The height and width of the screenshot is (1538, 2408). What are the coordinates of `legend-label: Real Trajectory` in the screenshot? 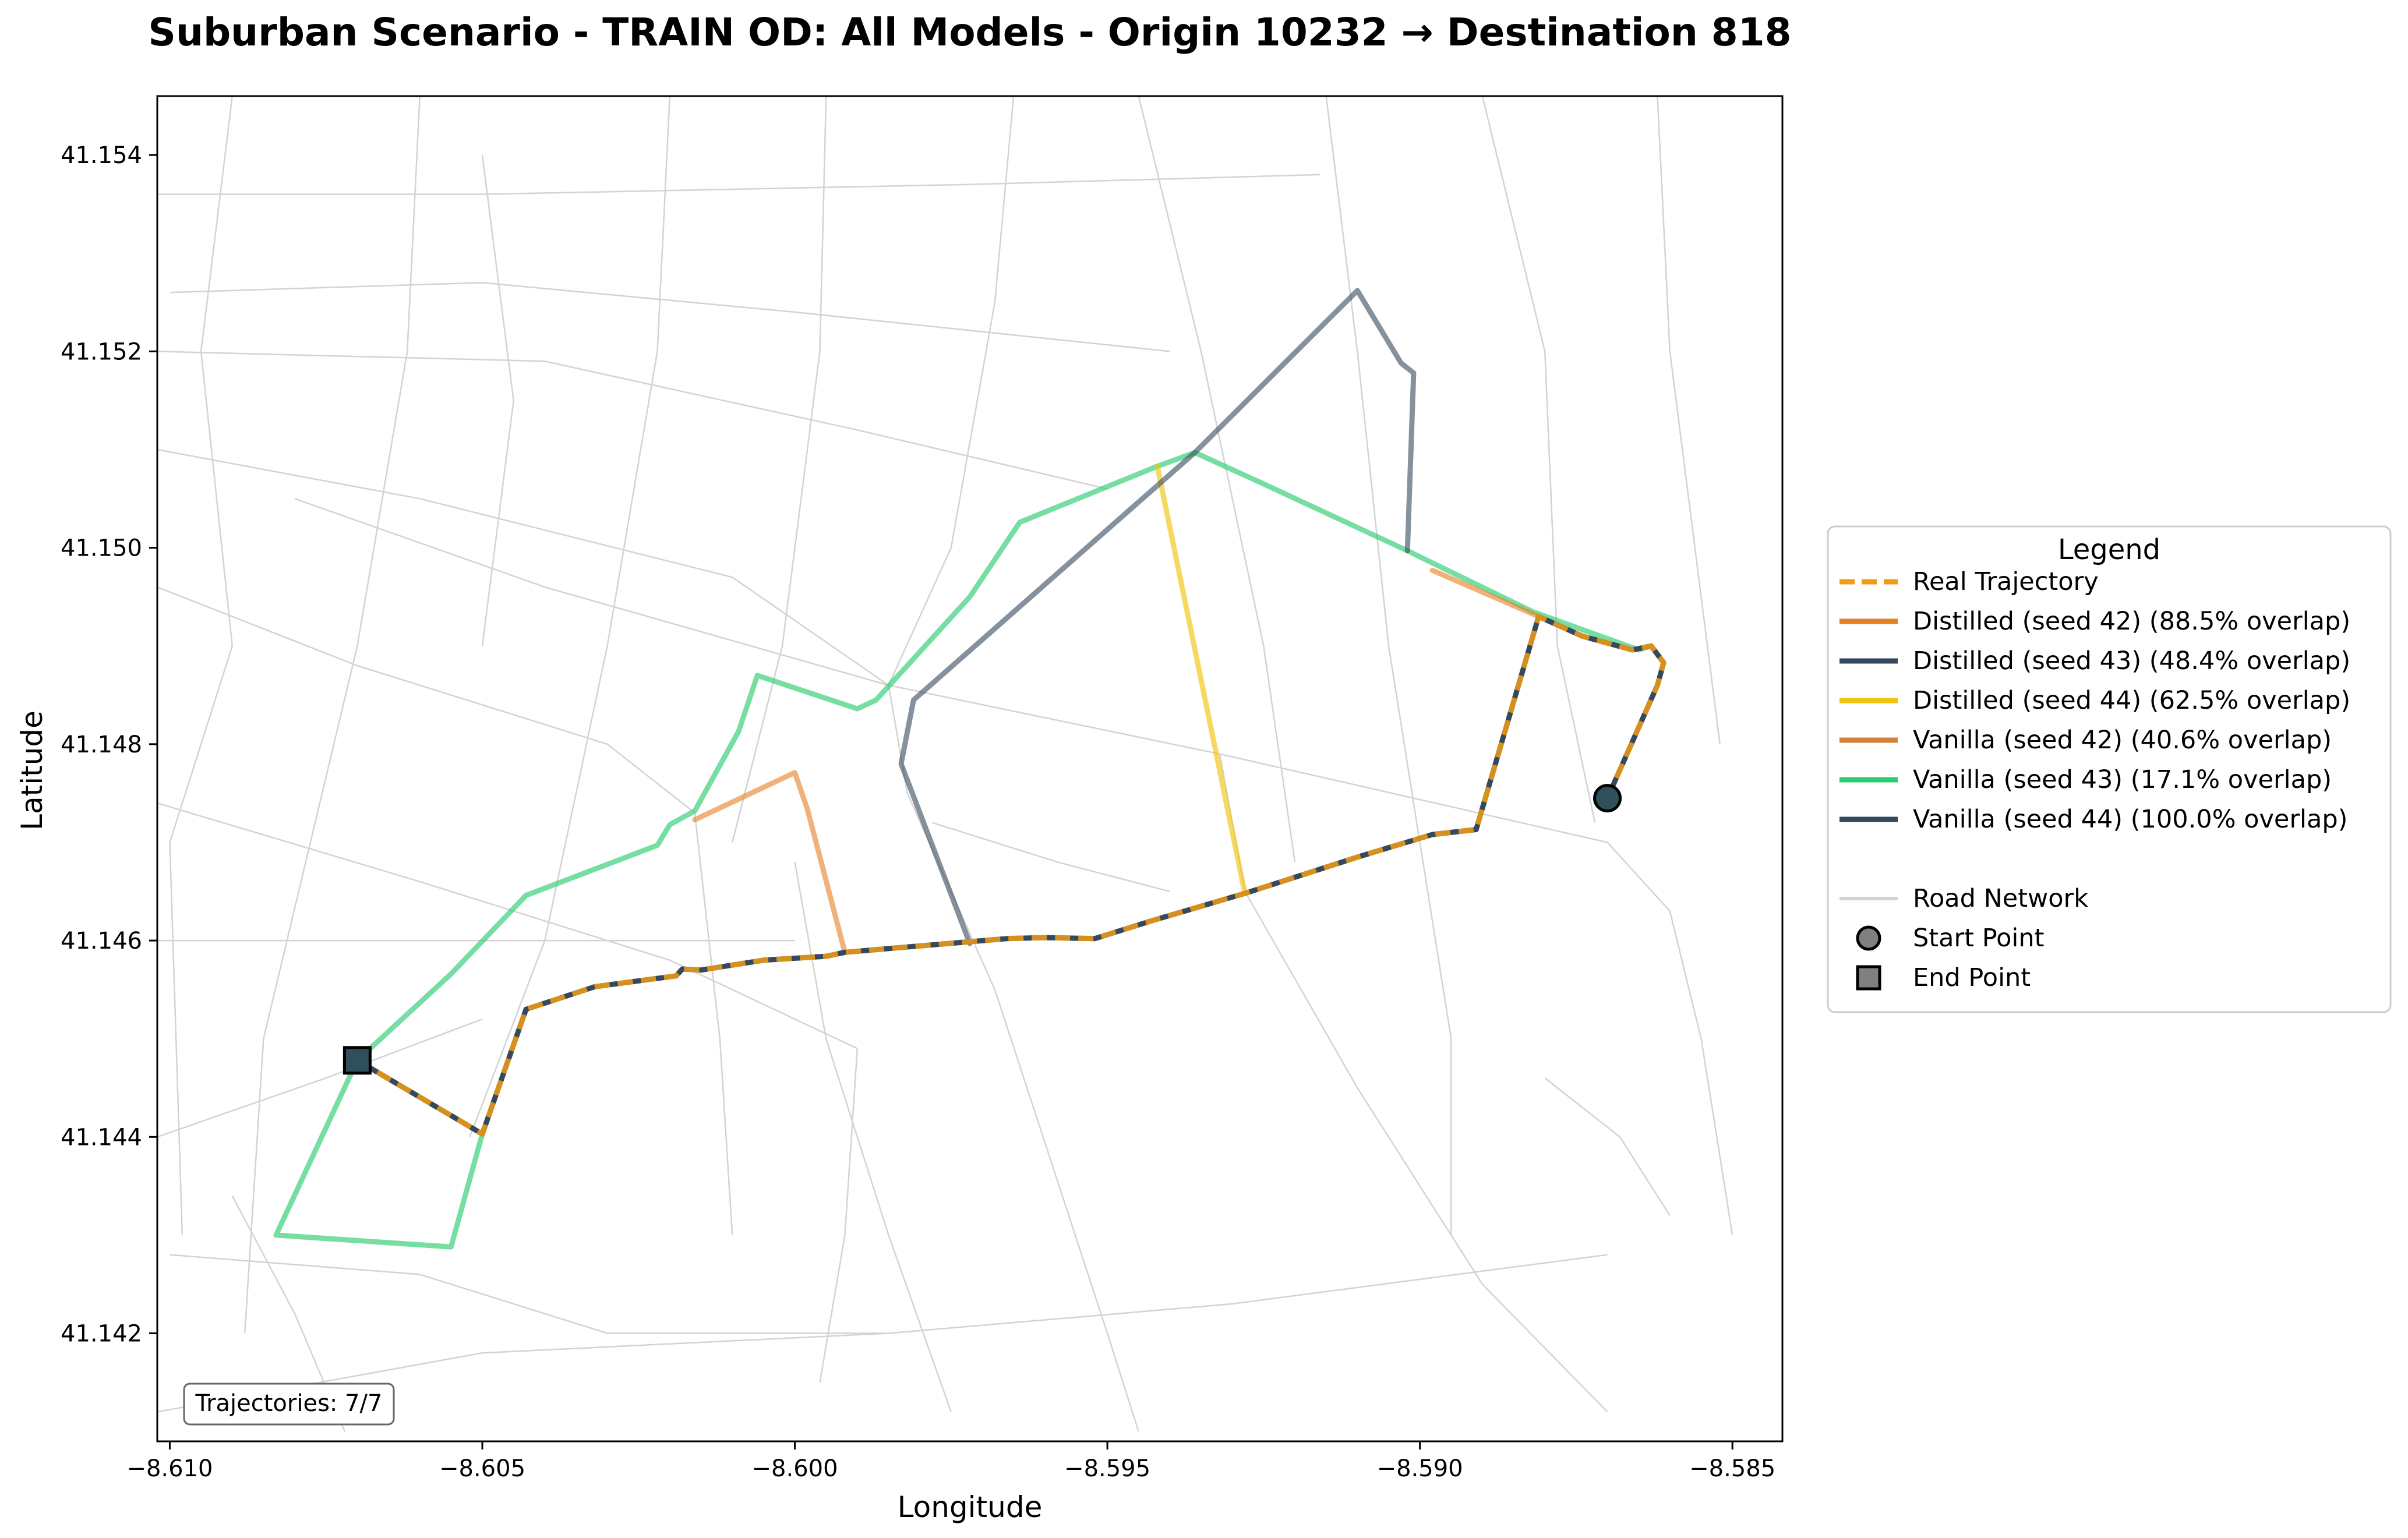 It's located at (2006, 581).